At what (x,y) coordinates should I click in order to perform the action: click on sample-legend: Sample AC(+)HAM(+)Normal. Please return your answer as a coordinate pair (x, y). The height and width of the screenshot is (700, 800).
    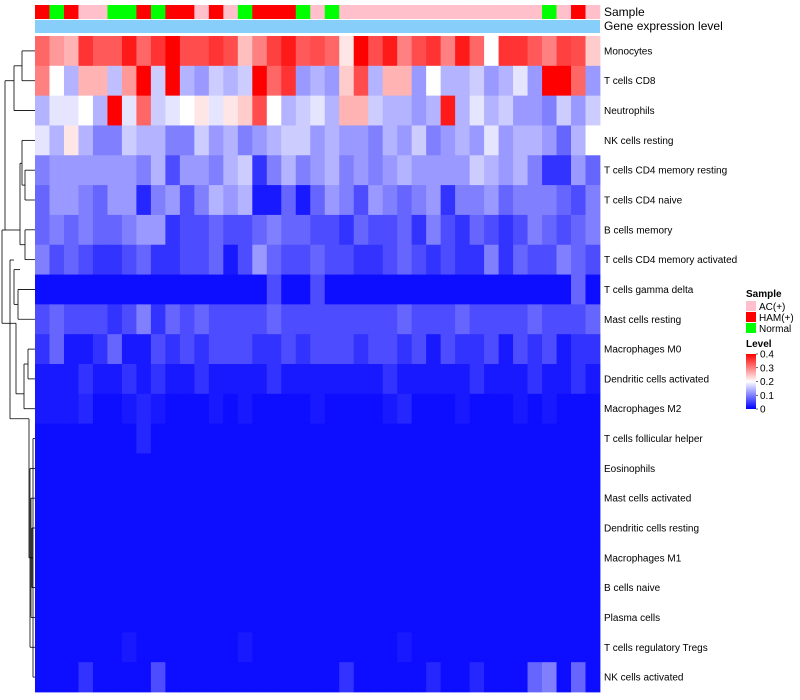
    Looking at the image, I should click on (770, 312).